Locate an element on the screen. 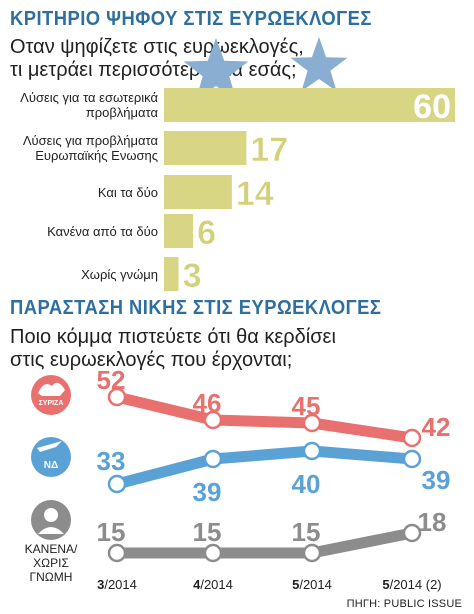  syriza-logo-label: ΣΥΡΙΖΑ is located at coordinates (51, 403).